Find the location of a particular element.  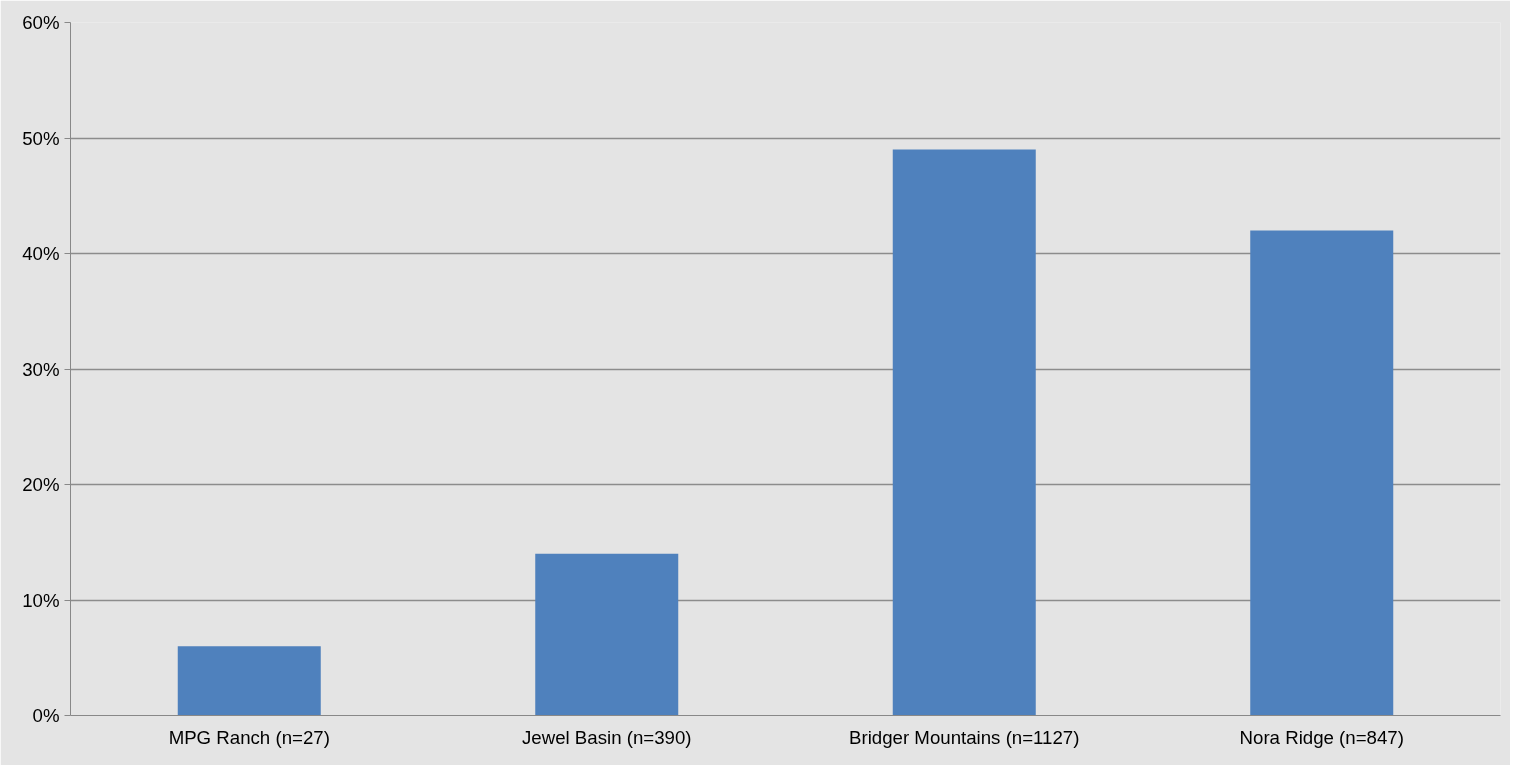

y-tick-label: 30% is located at coordinates (41, 369).